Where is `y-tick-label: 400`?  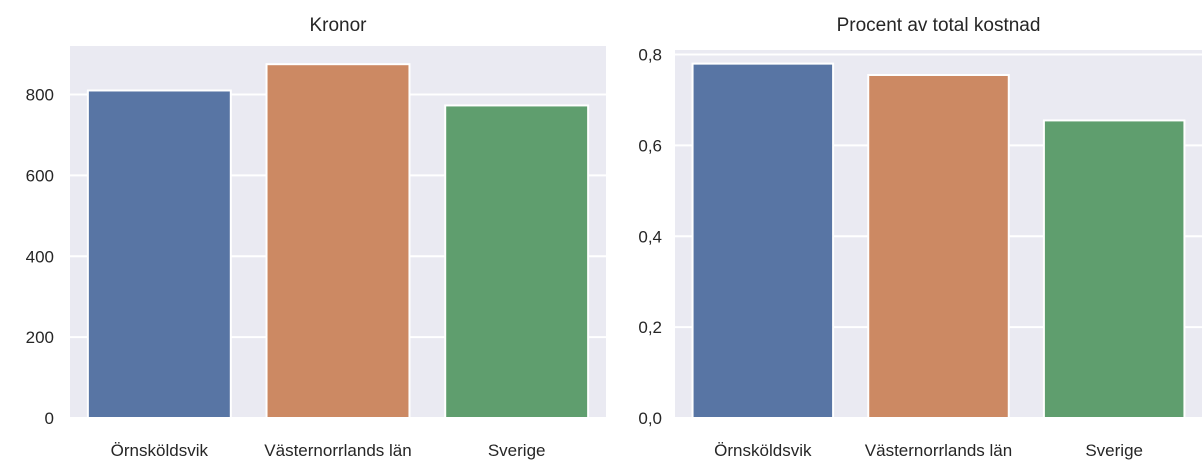
y-tick-label: 400 is located at coordinates (40, 256).